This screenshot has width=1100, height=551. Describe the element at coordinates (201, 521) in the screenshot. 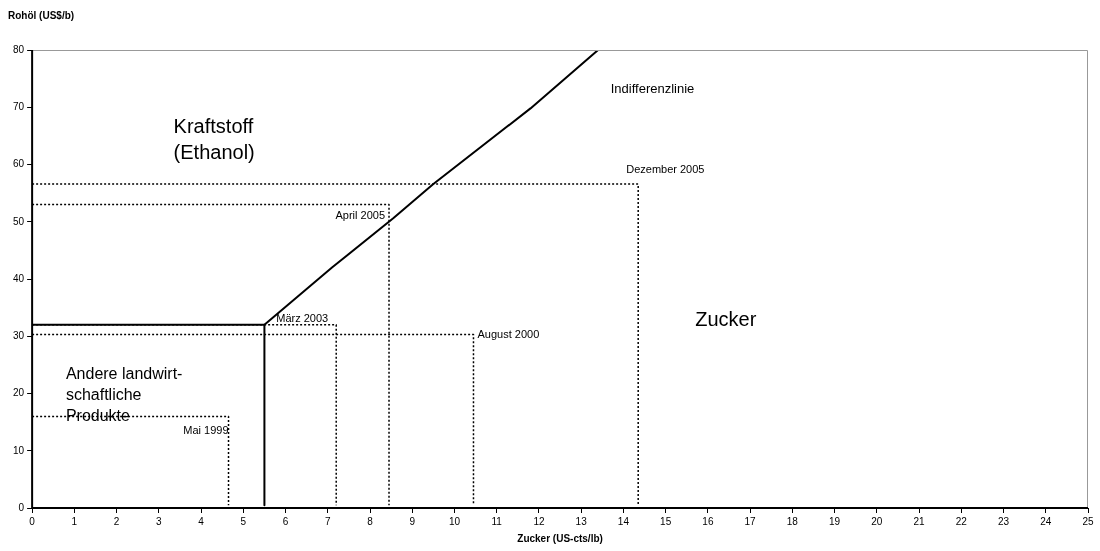

I see `x-tick-label: 4` at that location.